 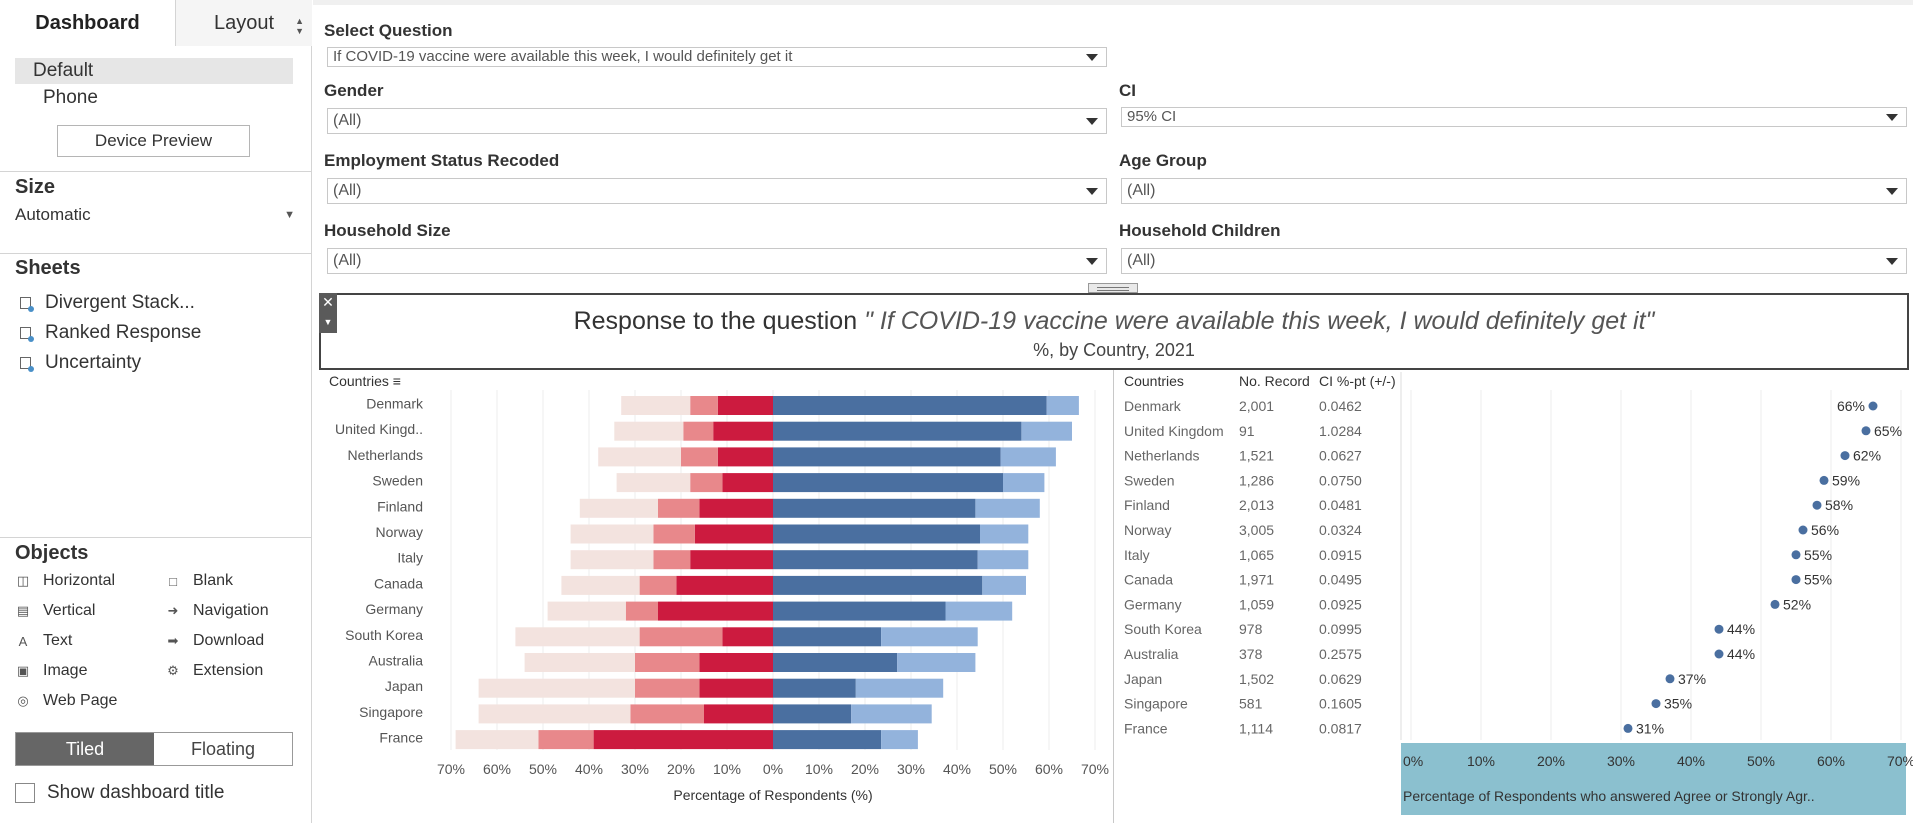 I want to click on household-children-value: (All), so click(x=1141, y=260).